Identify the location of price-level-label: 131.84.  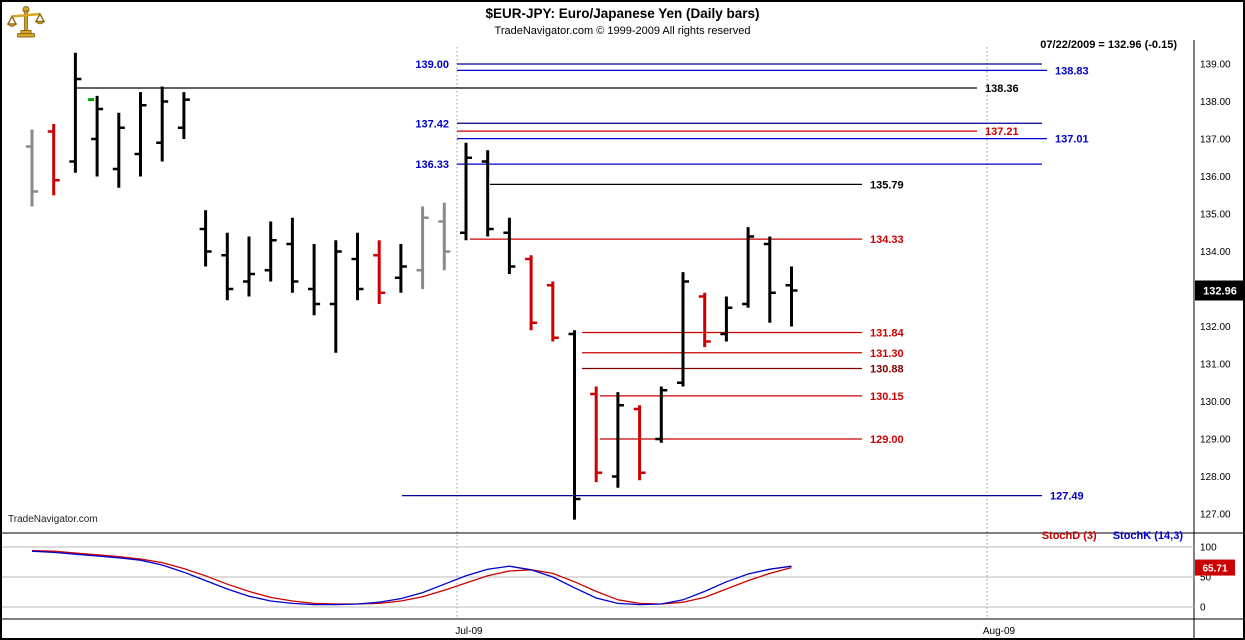
(887, 334).